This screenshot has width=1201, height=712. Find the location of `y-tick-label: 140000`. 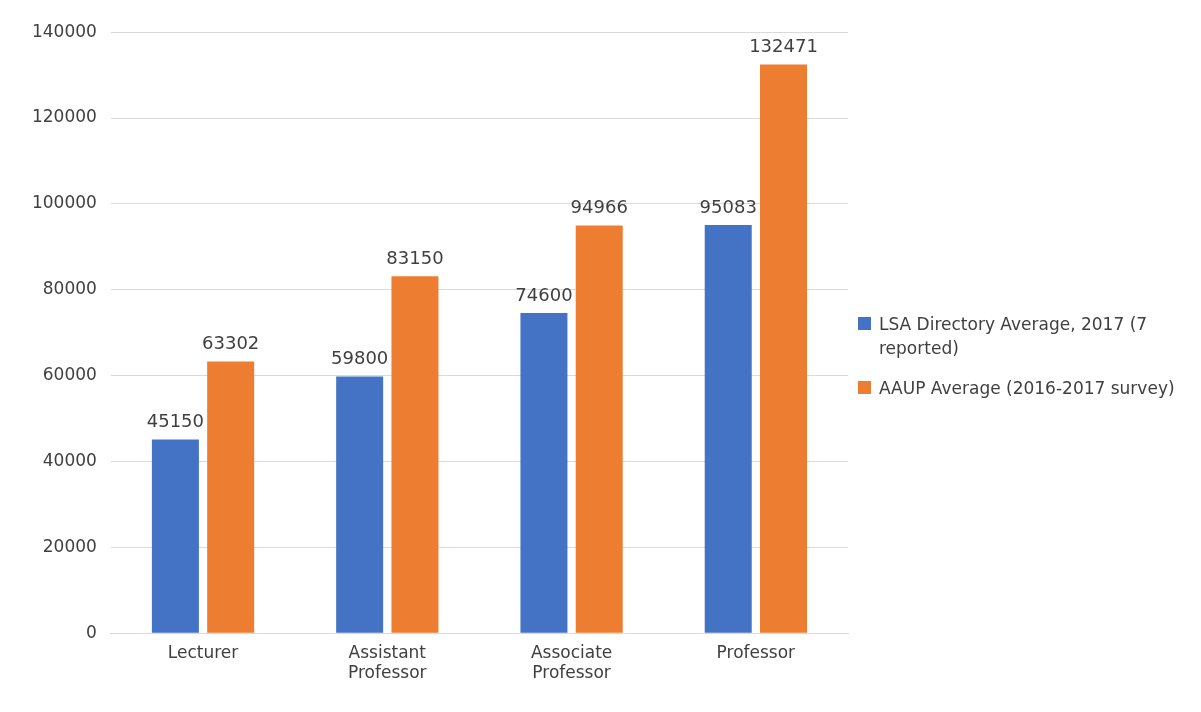

y-tick-label: 140000 is located at coordinates (64, 30).